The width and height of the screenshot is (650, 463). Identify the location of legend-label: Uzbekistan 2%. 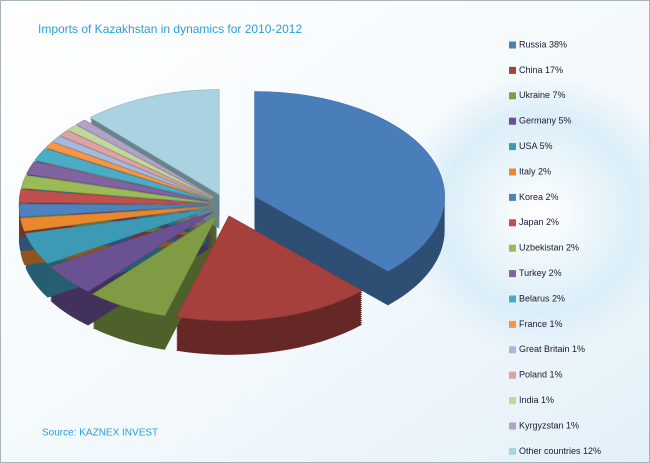
(549, 248).